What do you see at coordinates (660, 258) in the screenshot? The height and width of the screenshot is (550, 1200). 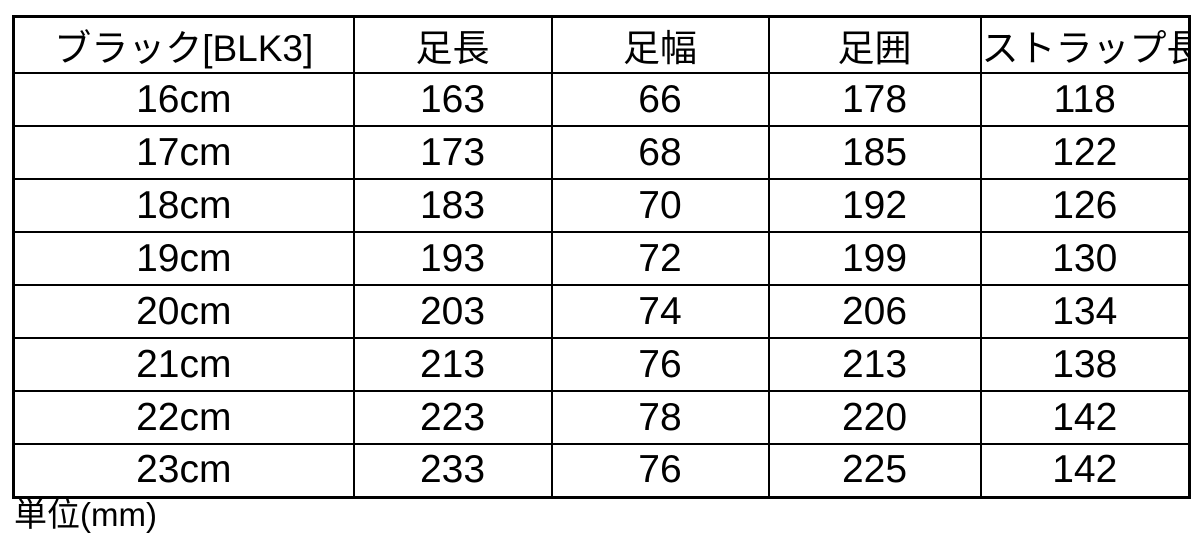 I see `value-cell: 72` at bounding box center [660, 258].